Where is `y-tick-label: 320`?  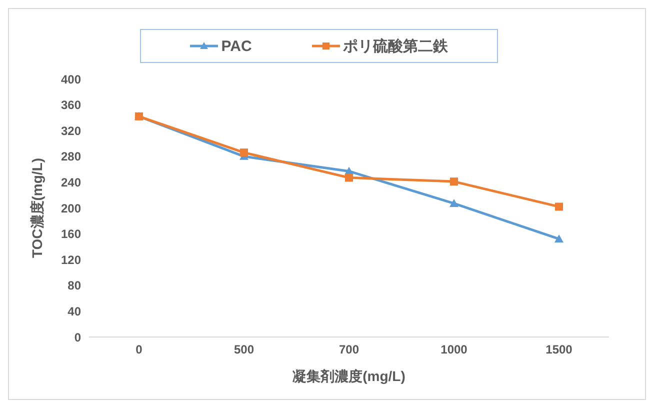
y-tick-label: 320 is located at coordinates (71, 131).